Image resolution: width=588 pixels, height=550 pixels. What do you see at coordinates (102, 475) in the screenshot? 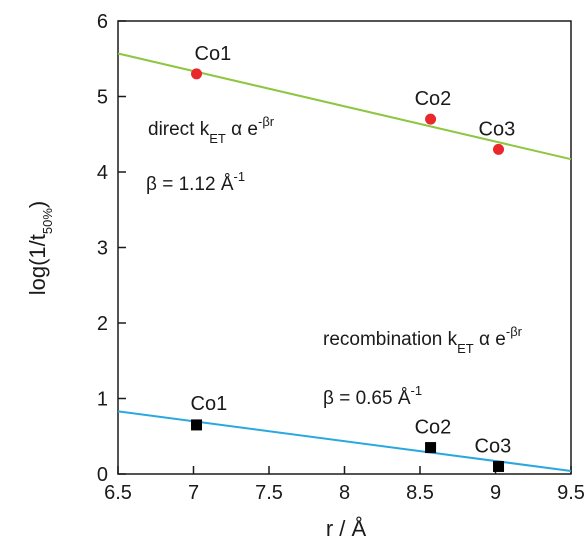
I see `y-tick-label: 0` at bounding box center [102, 475].